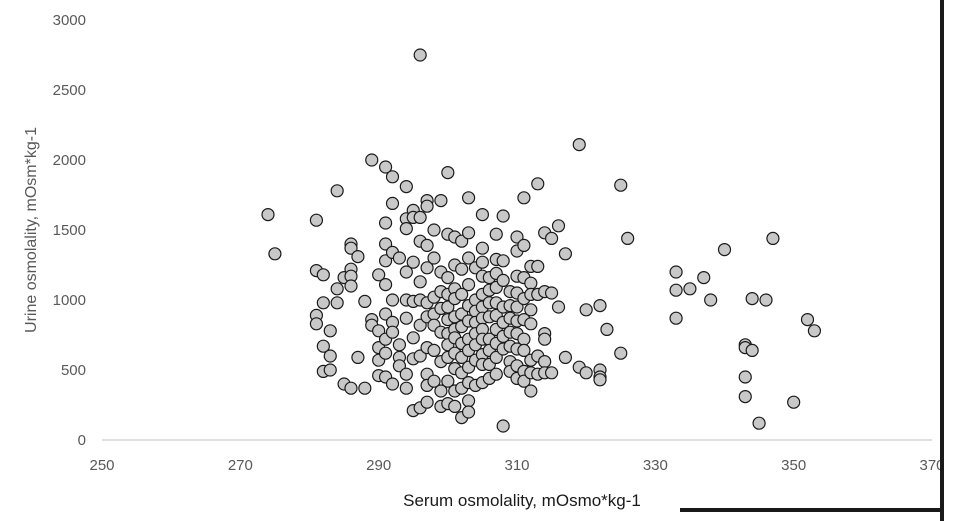  I want to click on x-tick-label: 370, so click(931, 465).